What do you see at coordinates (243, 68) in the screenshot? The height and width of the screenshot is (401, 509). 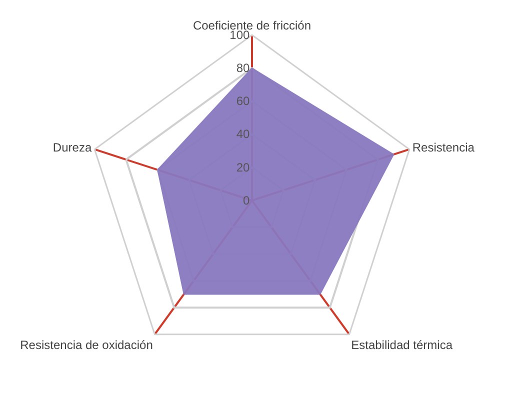 I see `y-tick-label: 80` at bounding box center [243, 68].